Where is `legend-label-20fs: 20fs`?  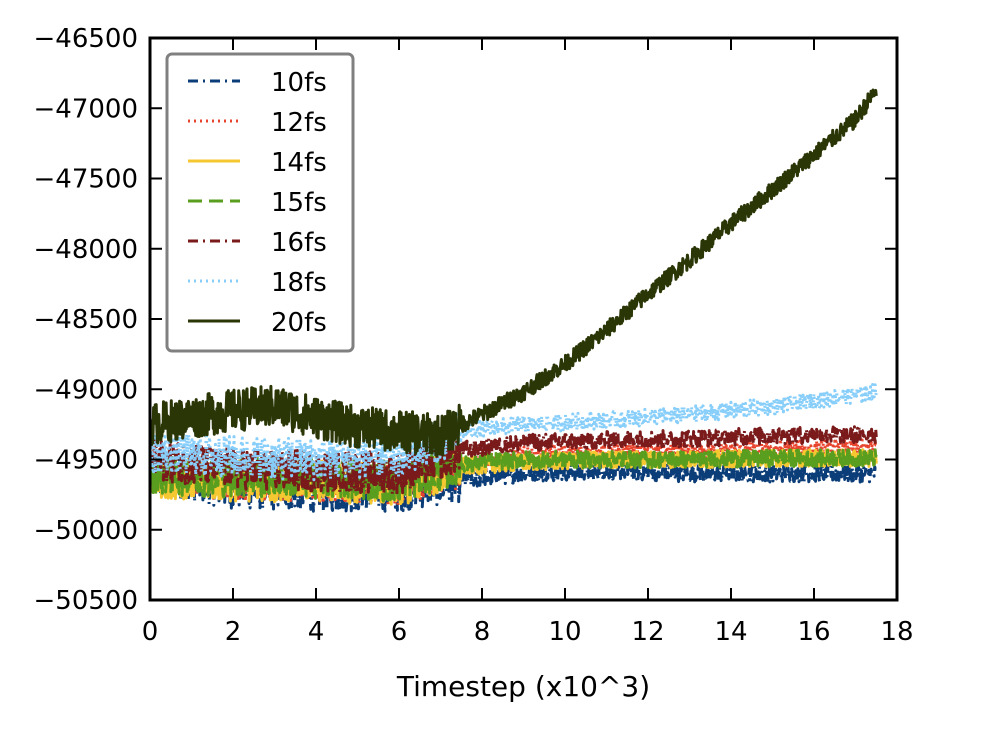 legend-label-20fs: 20fs is located at coordinates (299, 323).